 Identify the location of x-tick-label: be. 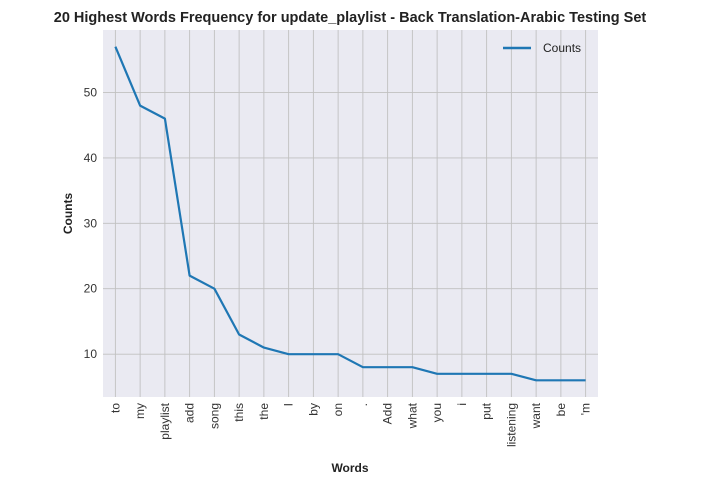
(561, 410).